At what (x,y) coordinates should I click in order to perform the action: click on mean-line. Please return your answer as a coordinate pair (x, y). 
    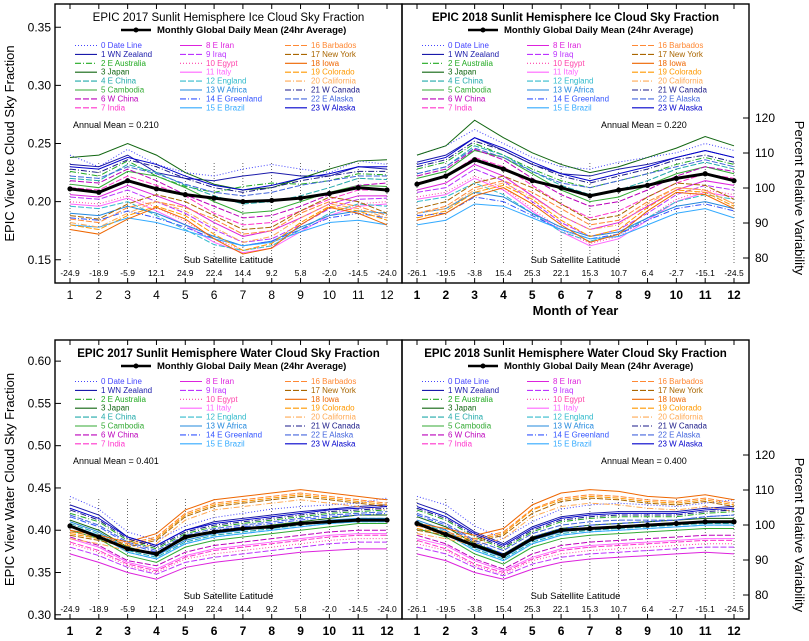
    Looking at the image, I should click on (575, 539).